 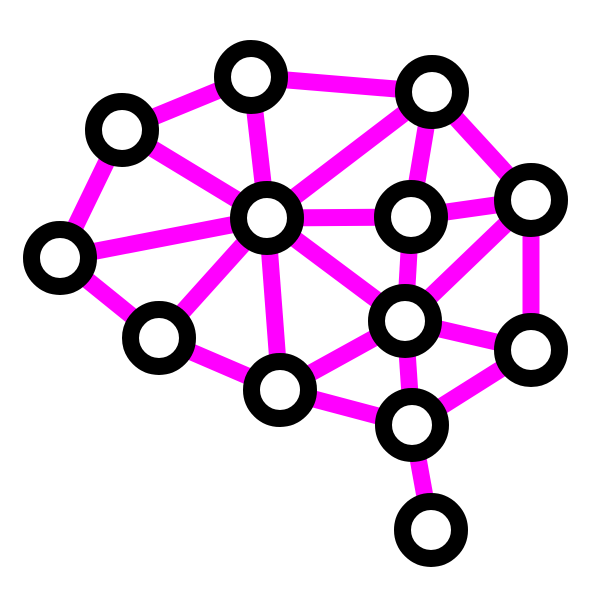 What do you see at coordinates (159, 338) in the screenshot?
I see `node-n8` at bounding box center [159, 338].